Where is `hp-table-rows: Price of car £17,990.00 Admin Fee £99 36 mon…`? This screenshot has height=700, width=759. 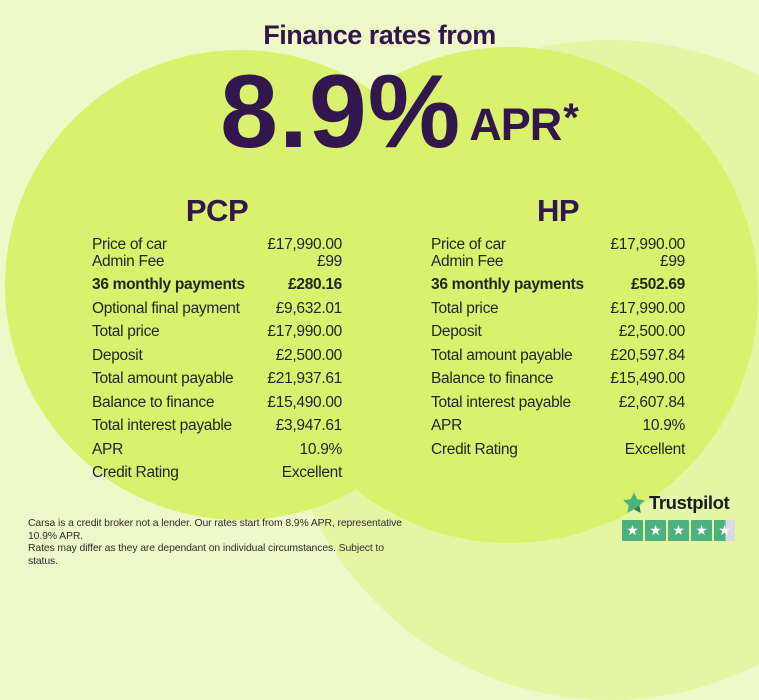
hp-table-rows: Price of car £17,990.00 Admin Fee £99 36 mon… is located at coordinates (558, 347).